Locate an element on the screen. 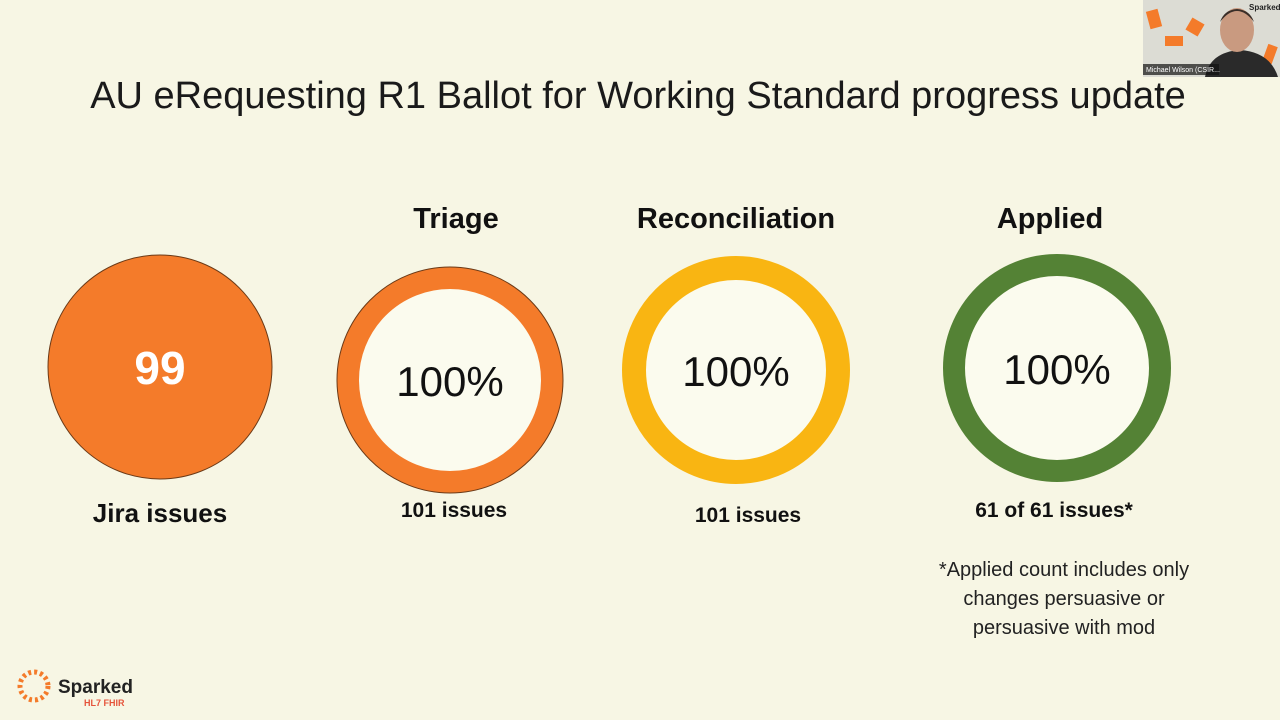 This screenshot has height=720, width=1280. panel-heading: Triage is located at coordinates (455, 219).